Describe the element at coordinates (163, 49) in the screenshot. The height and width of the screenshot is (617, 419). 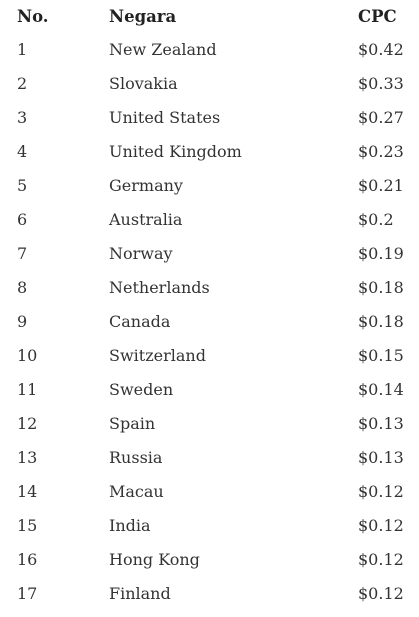
I see `cell-country: New Zealand` at that location.